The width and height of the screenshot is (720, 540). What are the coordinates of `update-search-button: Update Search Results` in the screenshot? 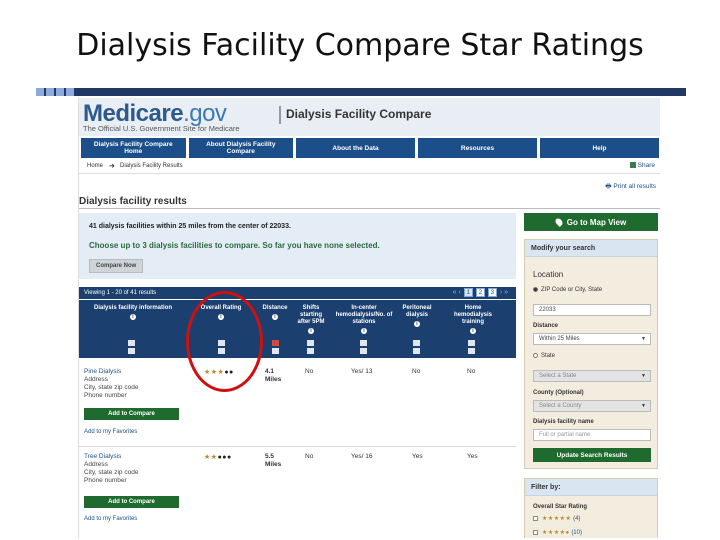 It's located at (592, 455).